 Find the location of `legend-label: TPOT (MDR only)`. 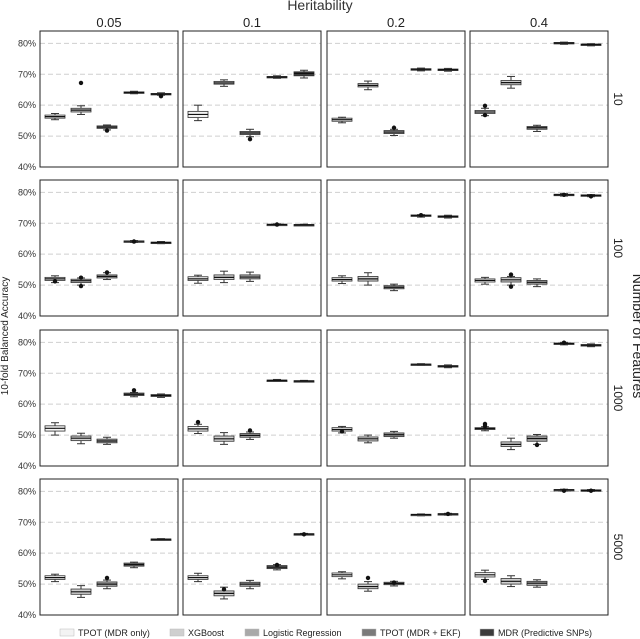

legend-label: TPOT (MDR only) is located at coordinates (114, 633).